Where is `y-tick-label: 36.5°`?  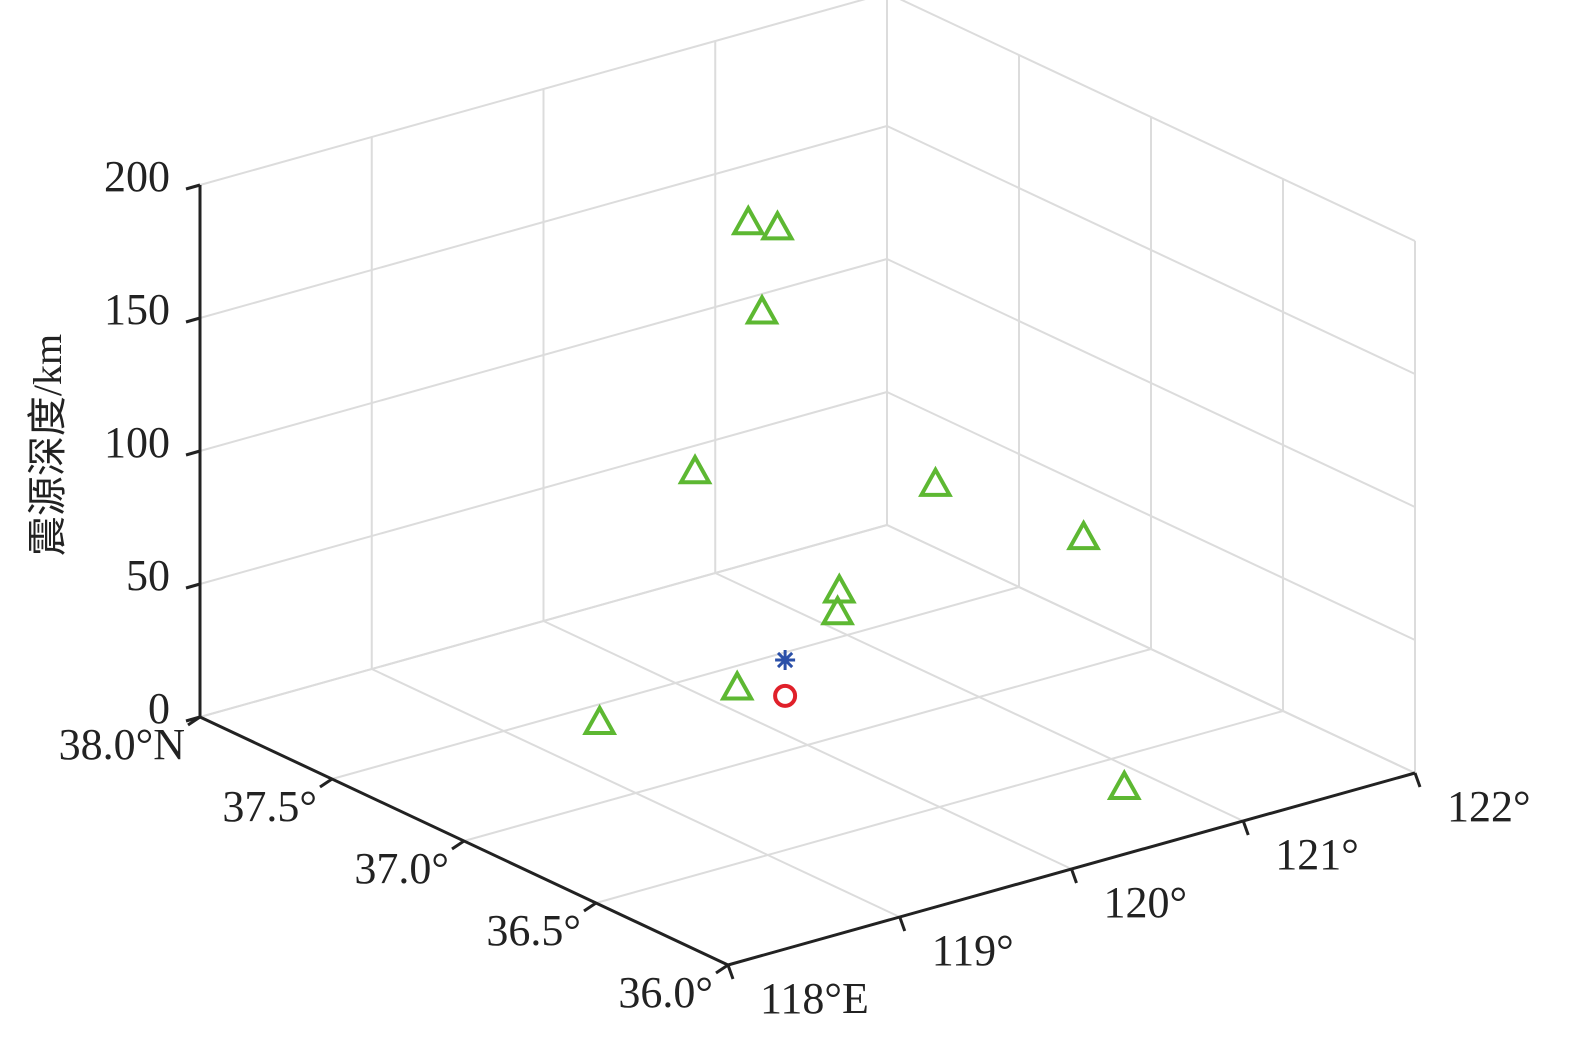
y-tick-label: 36.5° is located at coordinates (533, 930).